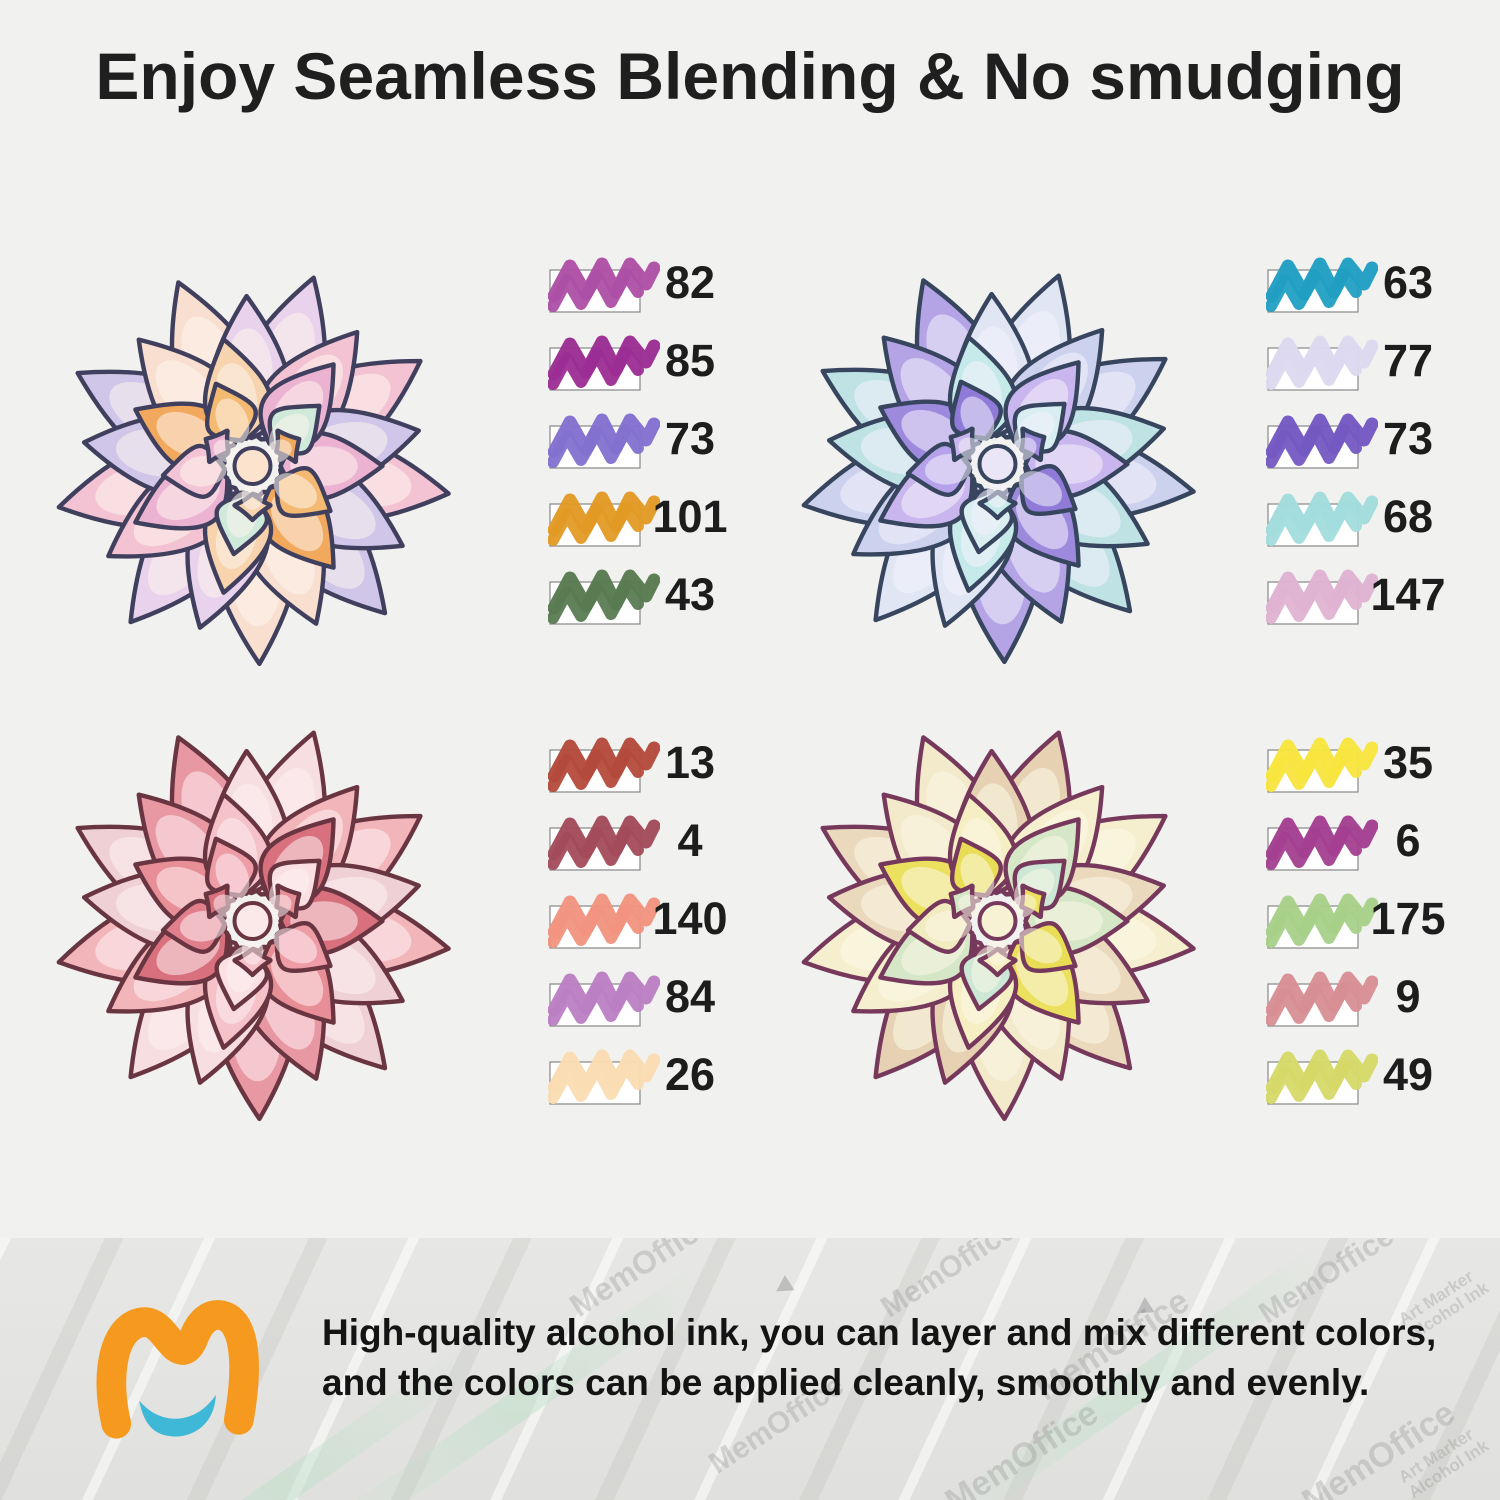 The height and width of the screenshot is (1500, 1500). Describe the element at coordinates (783, 1287) in the screenshot. I see `marker-nib-icon` at that location.